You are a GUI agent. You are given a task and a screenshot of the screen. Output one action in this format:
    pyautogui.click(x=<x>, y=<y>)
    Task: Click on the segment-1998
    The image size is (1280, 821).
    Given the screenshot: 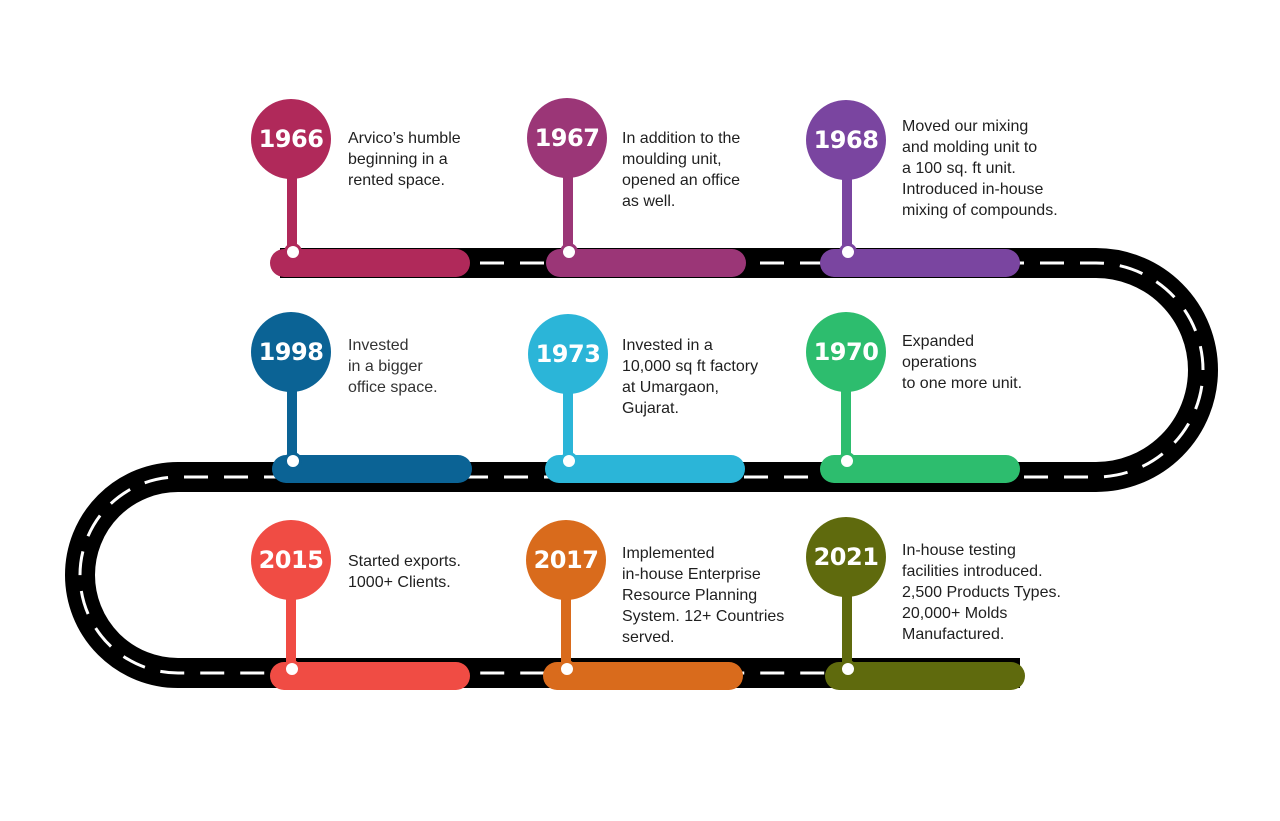 What is the action you would take?
    pyautogui.click(x=372, y=469)
    